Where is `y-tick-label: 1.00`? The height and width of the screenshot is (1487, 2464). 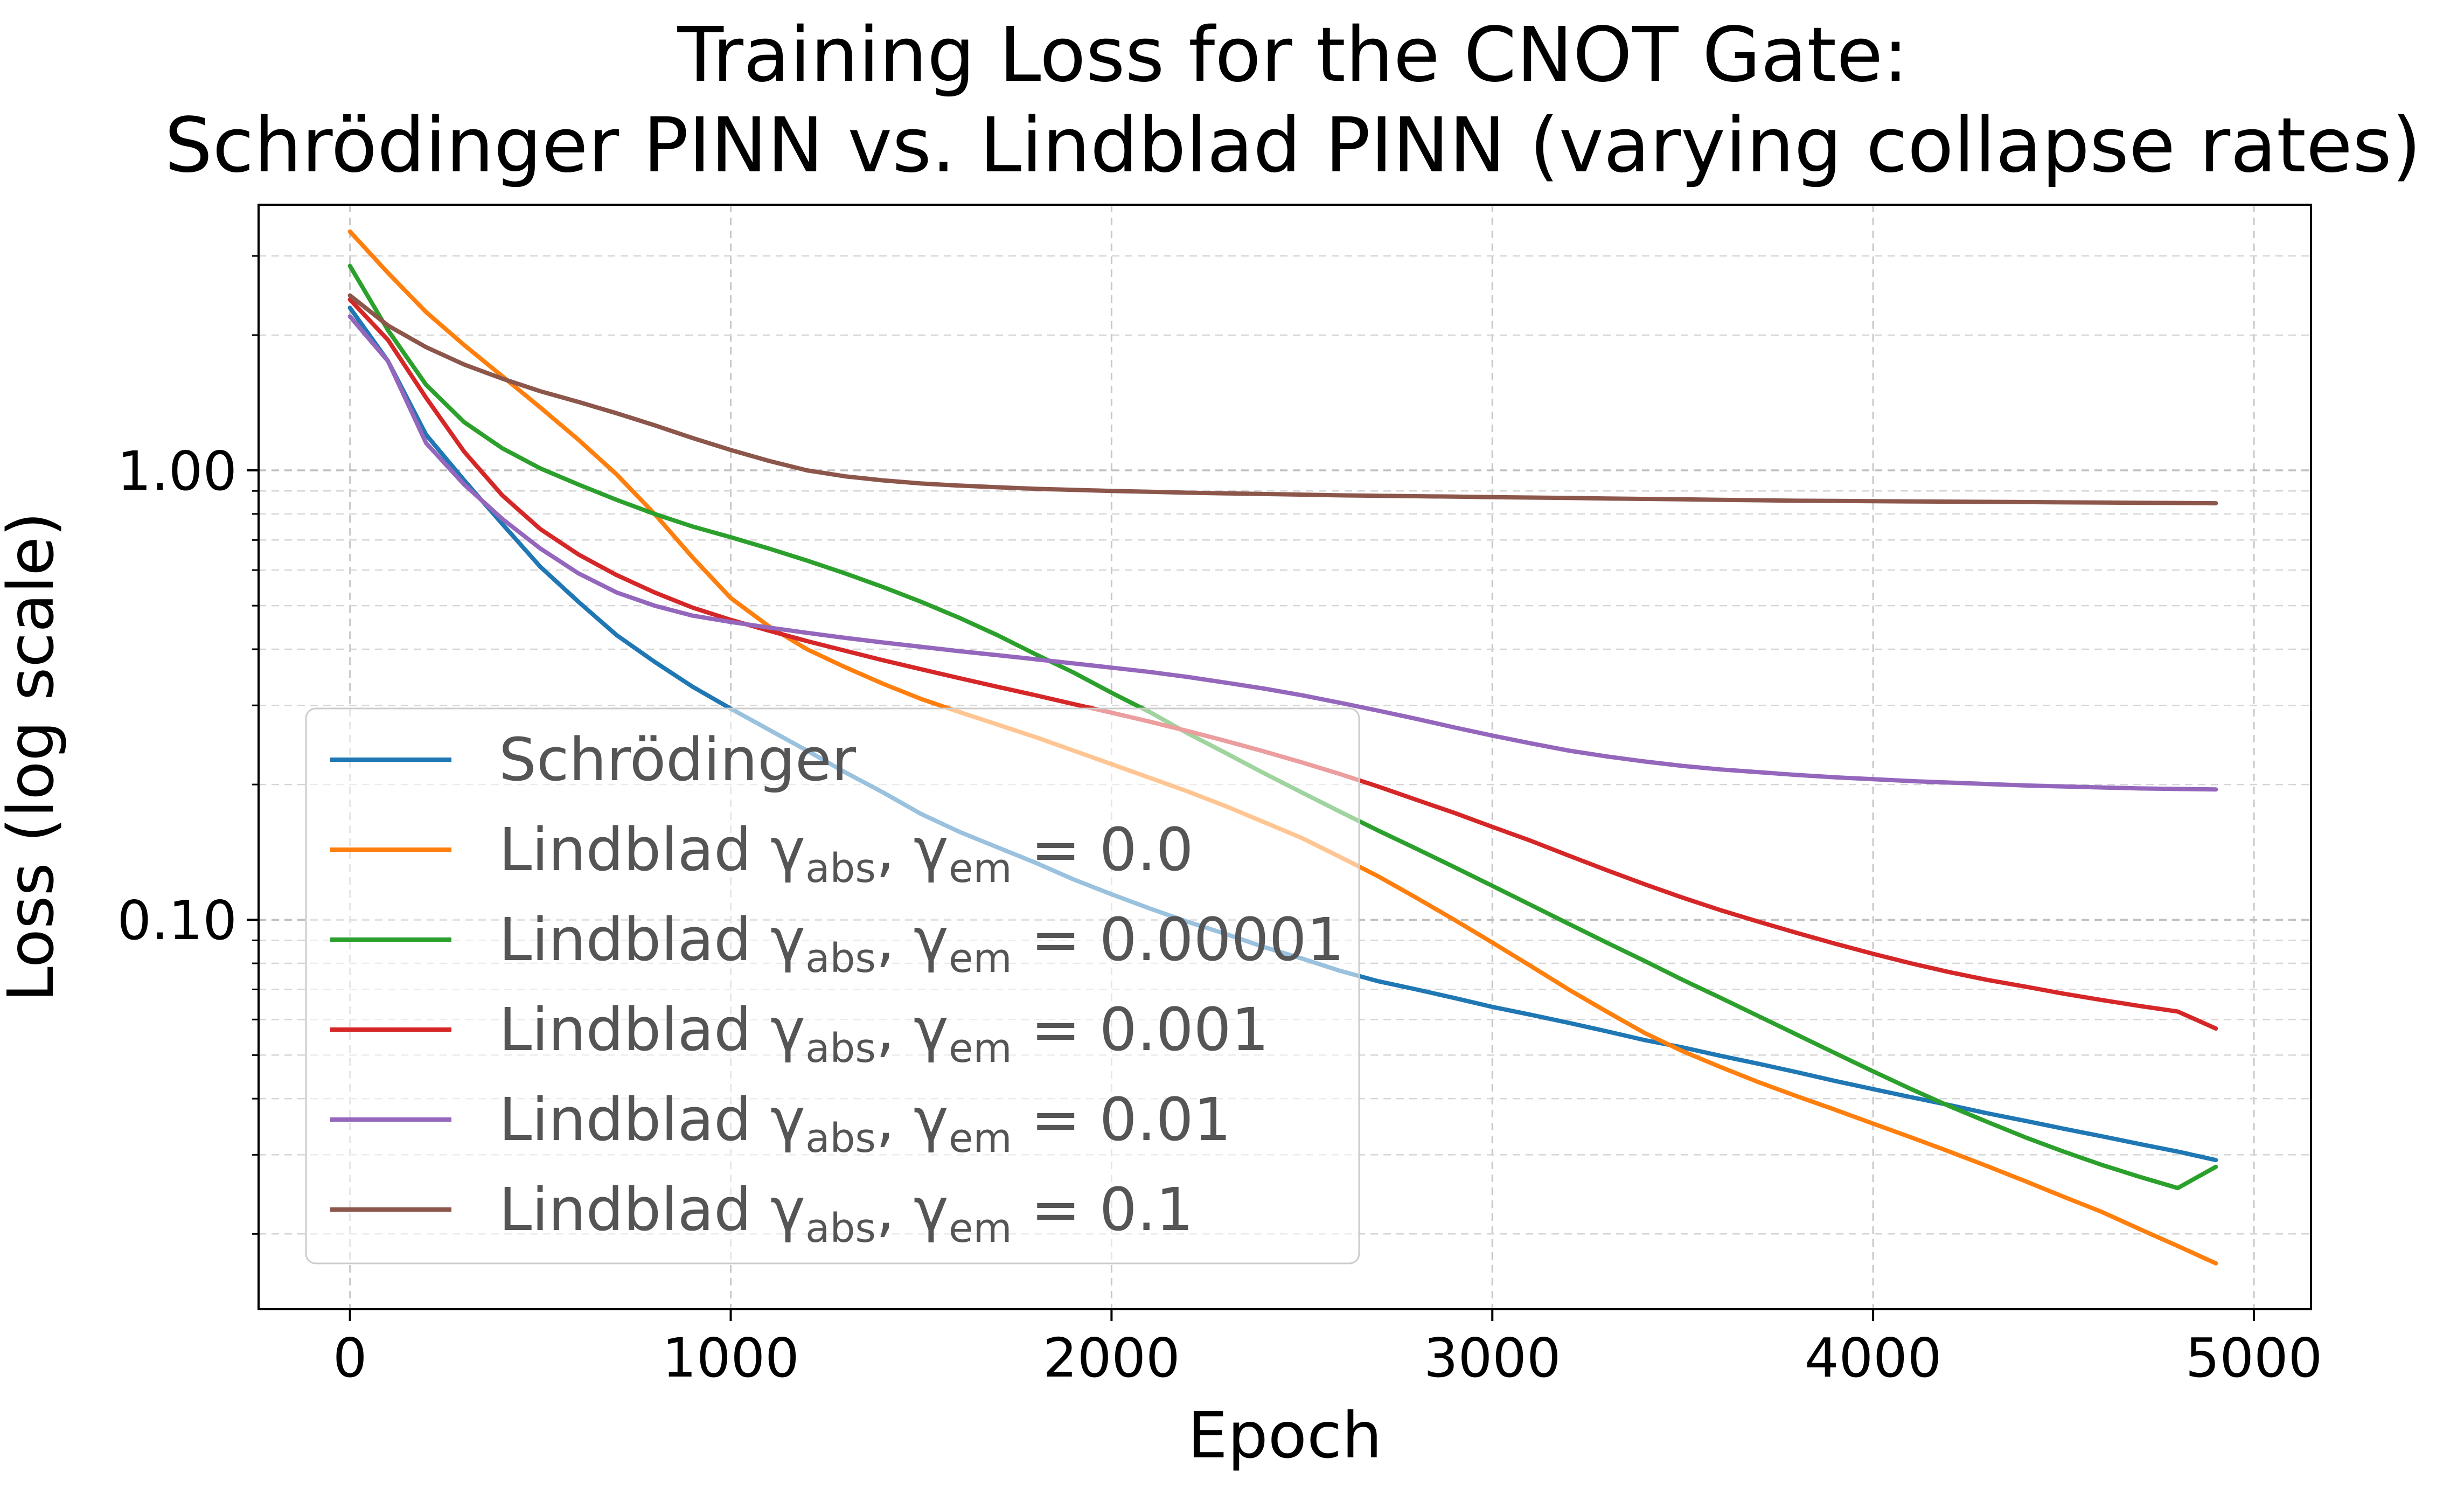
y-tick-label: 1.00 is located at coordinates (177, 471).